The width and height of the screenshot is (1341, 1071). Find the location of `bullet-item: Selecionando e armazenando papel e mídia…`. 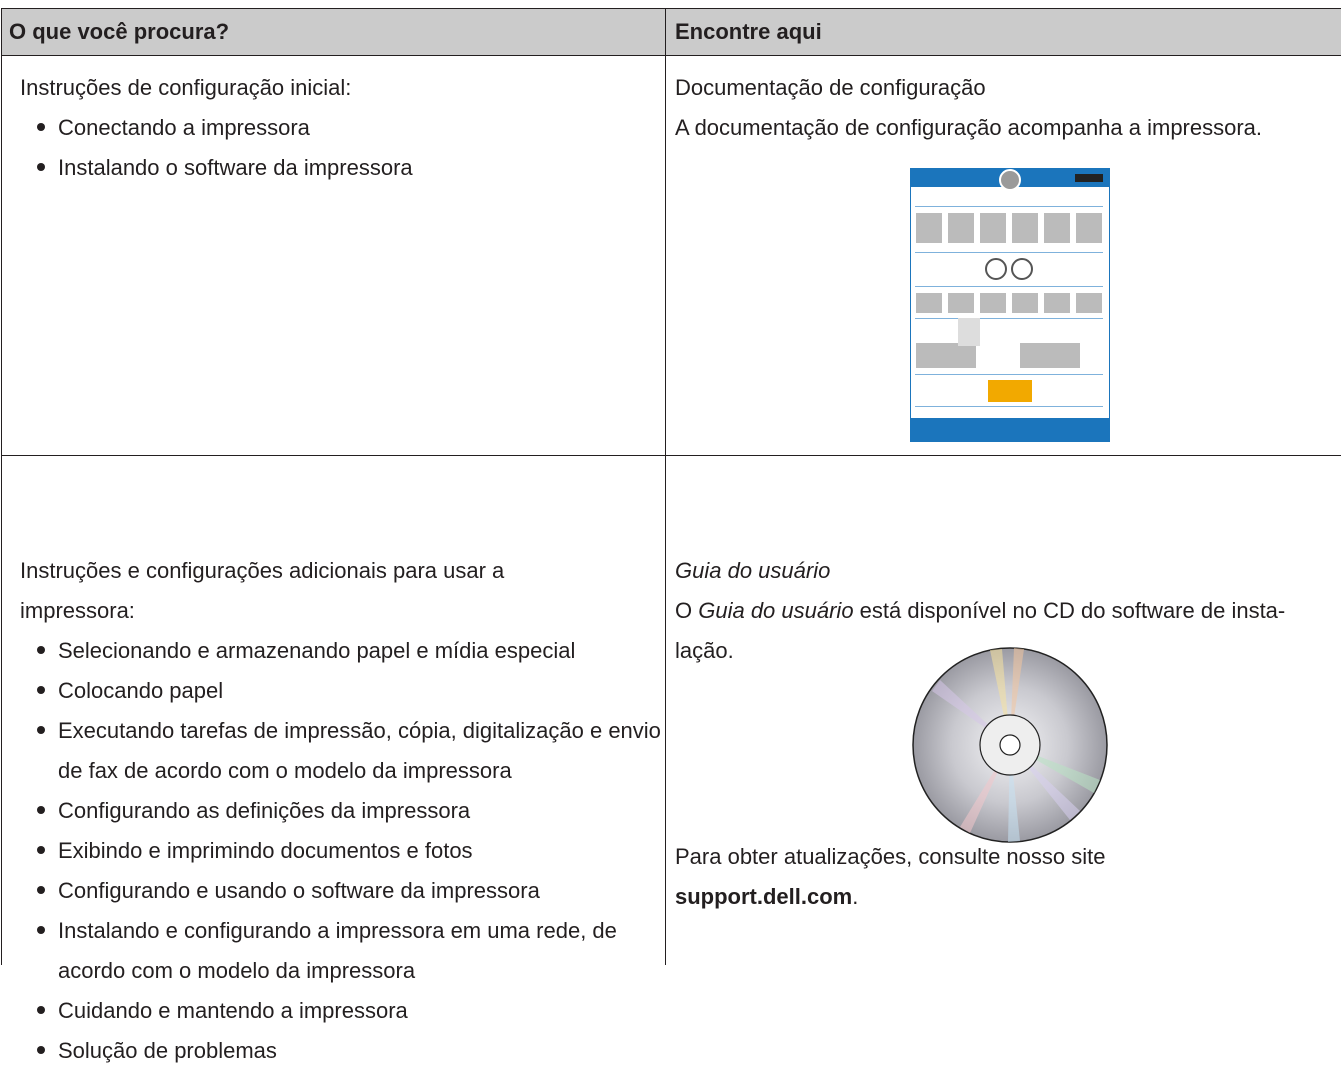

bullet-item: Selecionando e armazenando papel e mídia… is located at coordinates (350, 651).